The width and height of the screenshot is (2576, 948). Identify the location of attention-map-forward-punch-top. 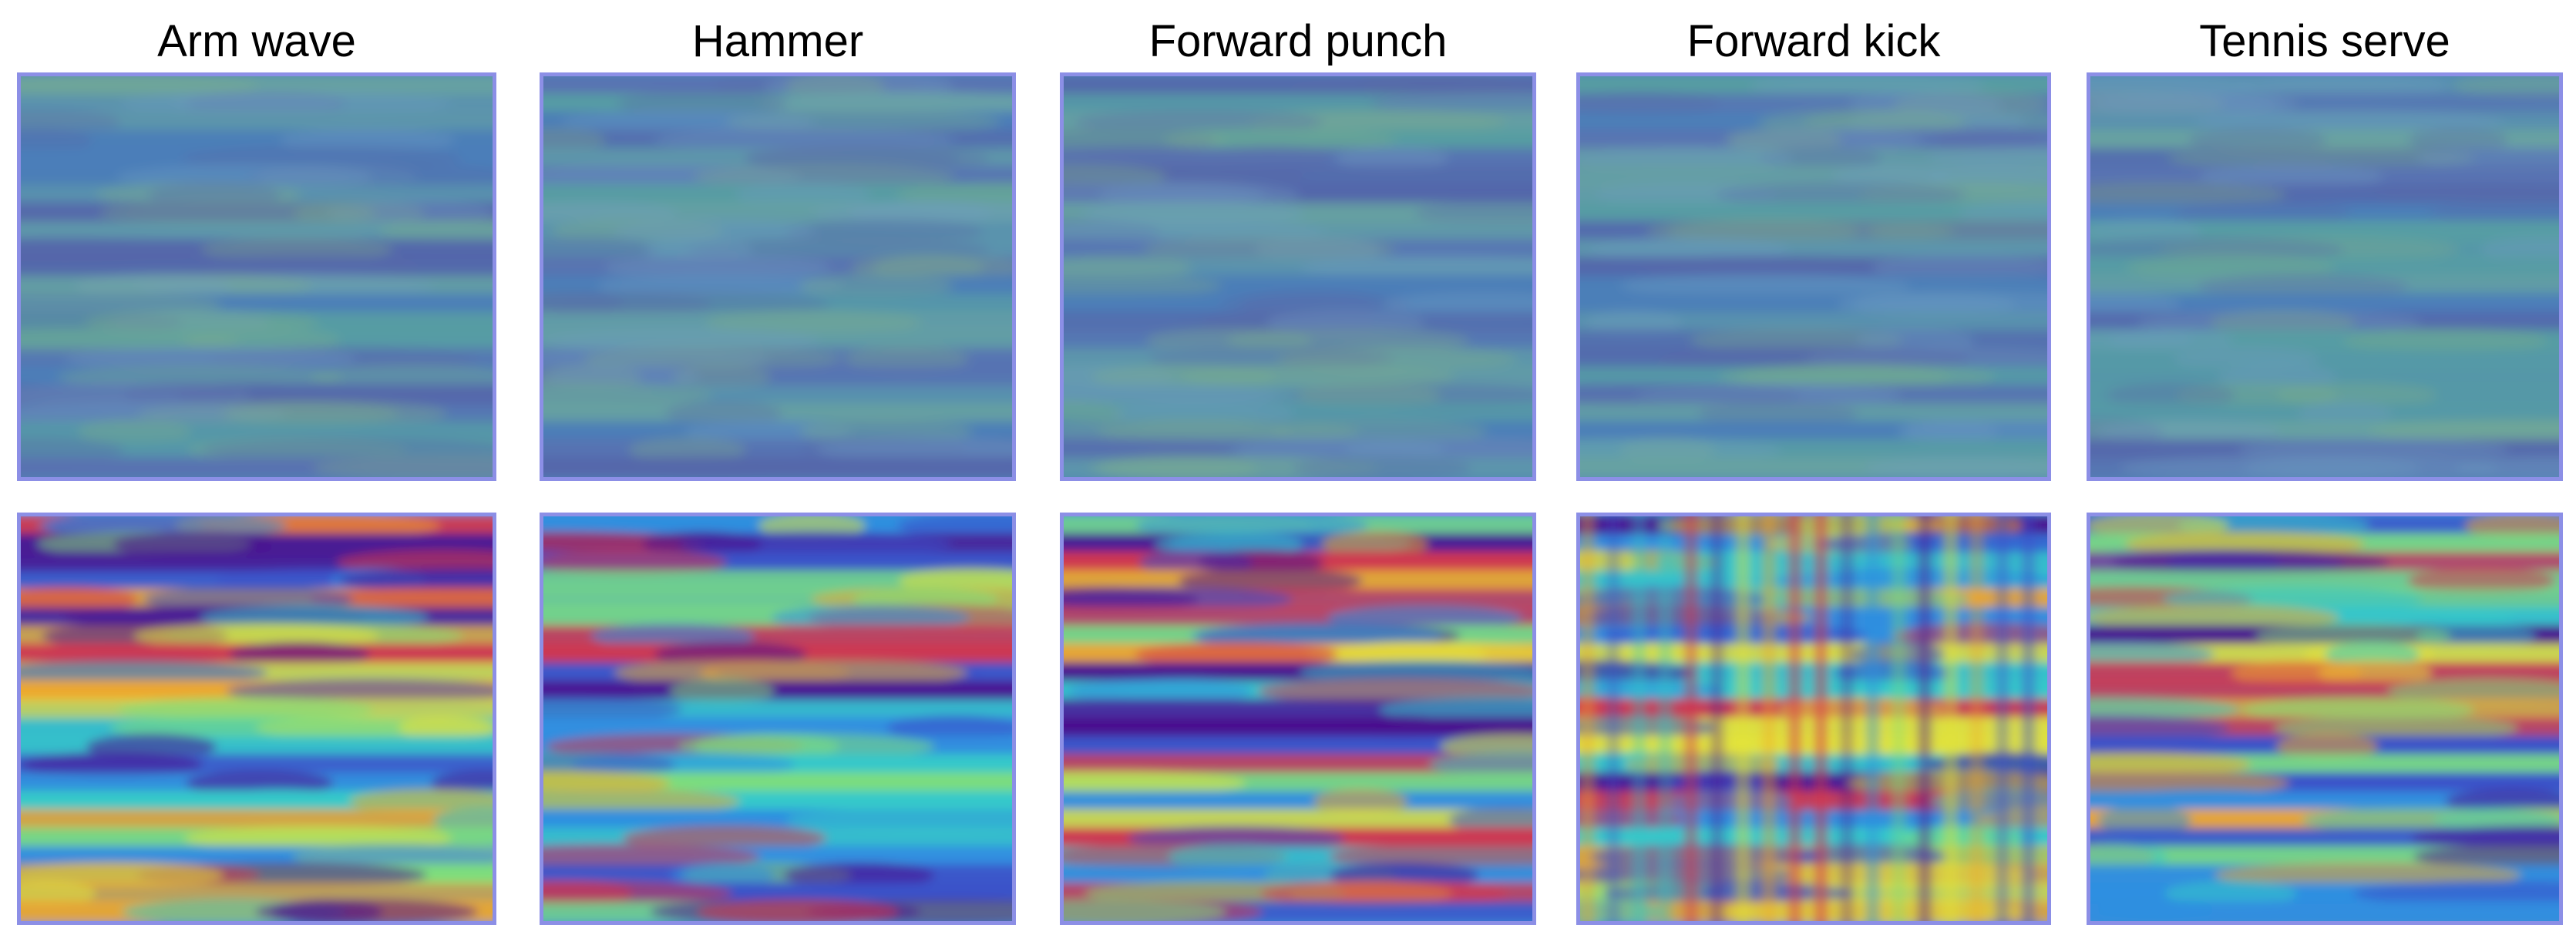
(1298, 276).